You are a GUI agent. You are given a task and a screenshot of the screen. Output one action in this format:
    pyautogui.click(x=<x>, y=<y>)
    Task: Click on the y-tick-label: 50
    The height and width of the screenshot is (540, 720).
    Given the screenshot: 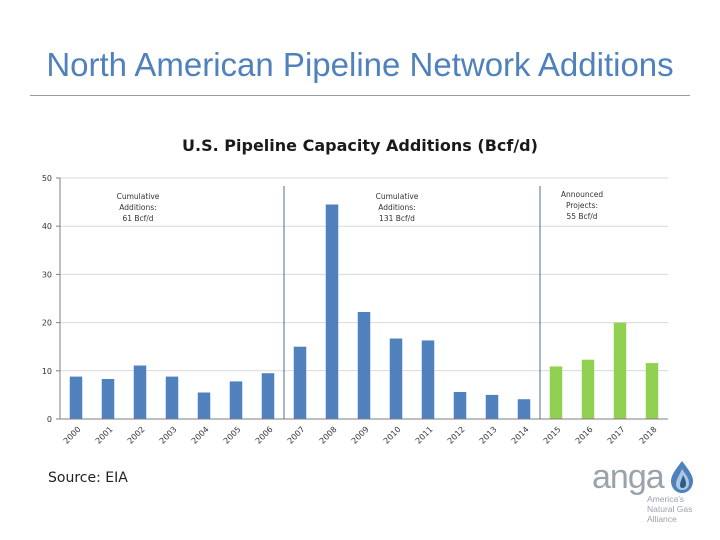 What is the action you would take?
    pyautogui.click(x=47, y=178)
    